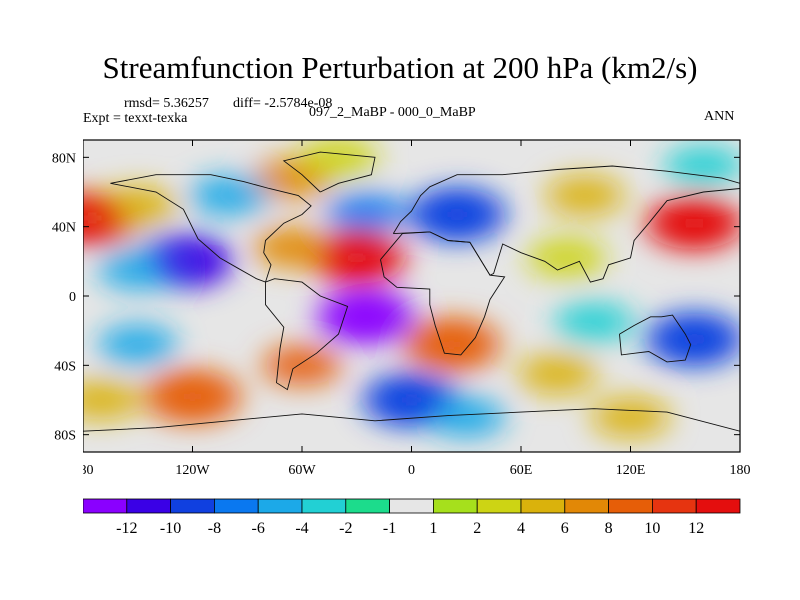 Image resolution: width=800 pixels, height=600 pixels. Describe the element at coordinates (64, 158) in the screenshot. I see `y-tick-label: 80N` at that location.